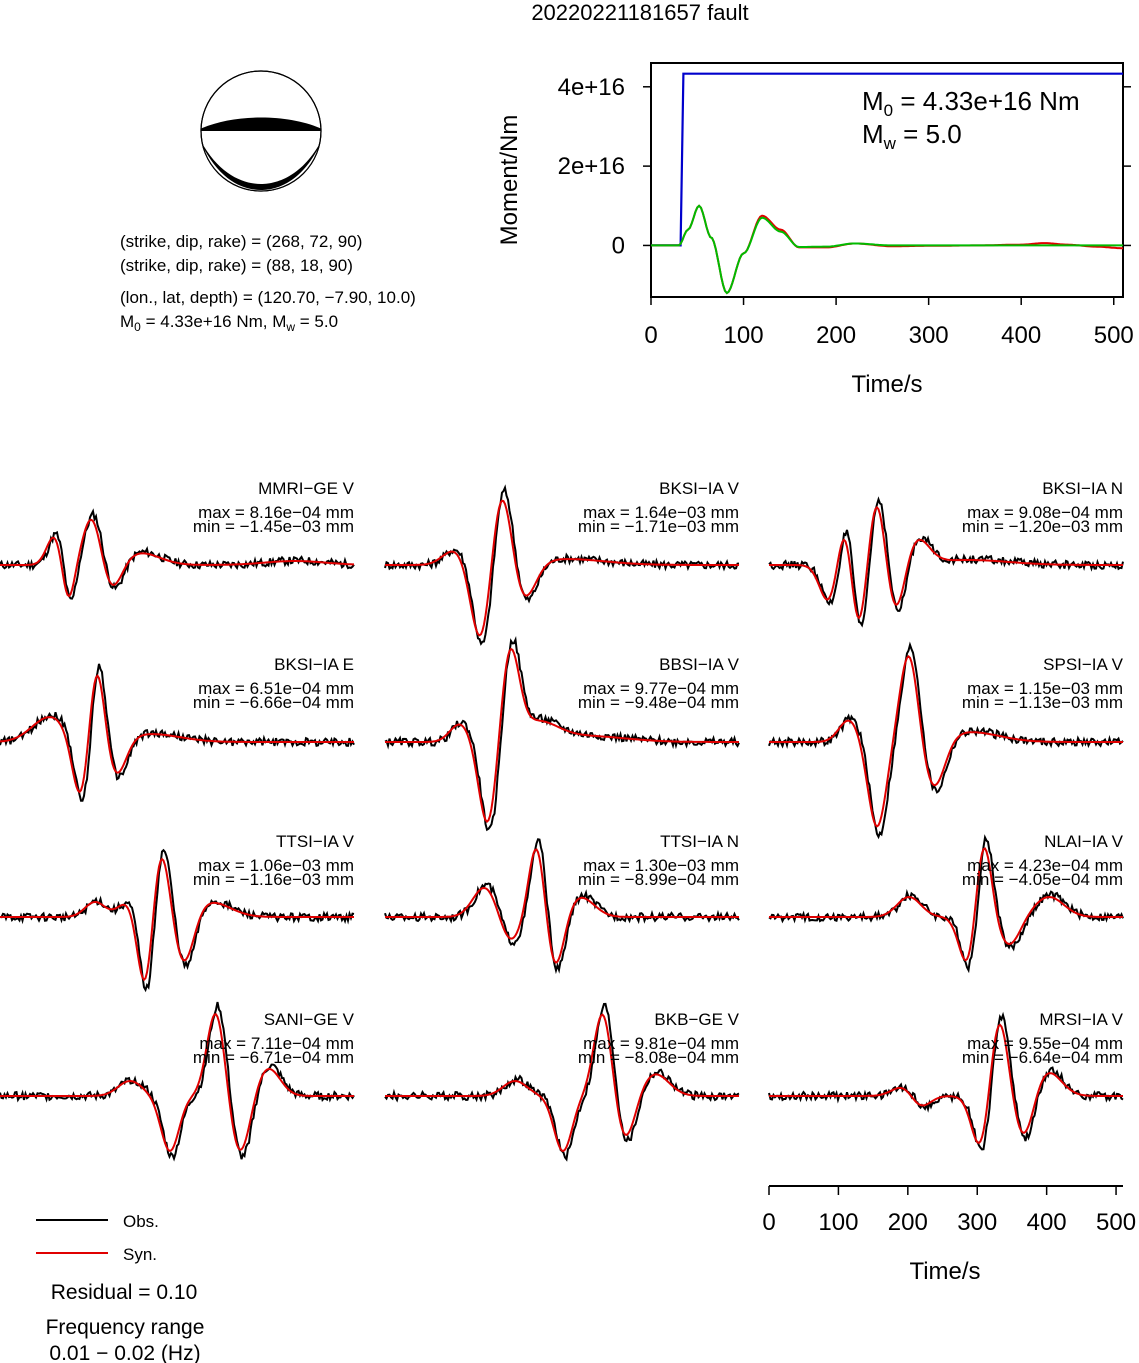 Image resolution: width=1139 pixels, height=1363 pixels. Describe the element at coordinates (276, 512) in the screenshot. I see `station-max: max = 8.16e−04 mm` at that location.